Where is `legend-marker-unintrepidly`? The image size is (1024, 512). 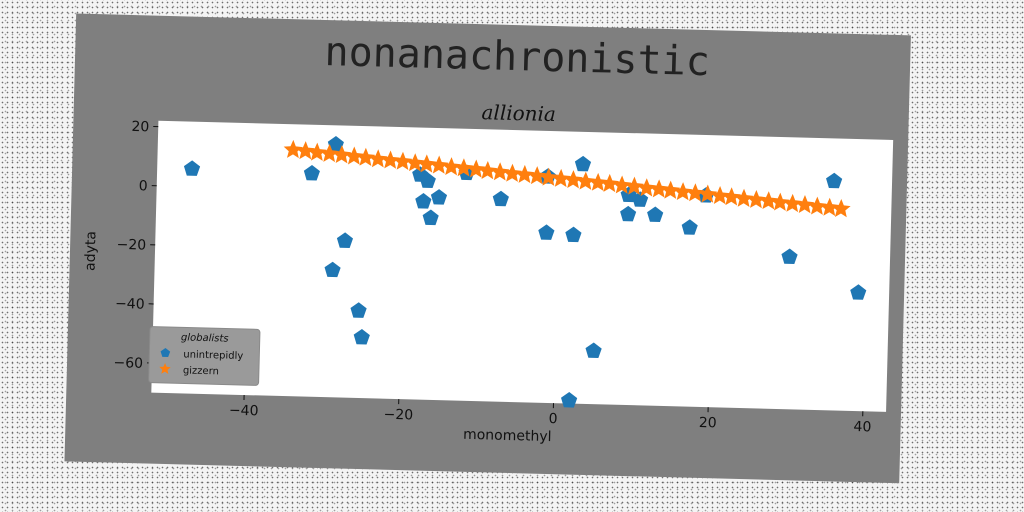 legend-marker-unintrepidly is located at coordinates (165, 352).